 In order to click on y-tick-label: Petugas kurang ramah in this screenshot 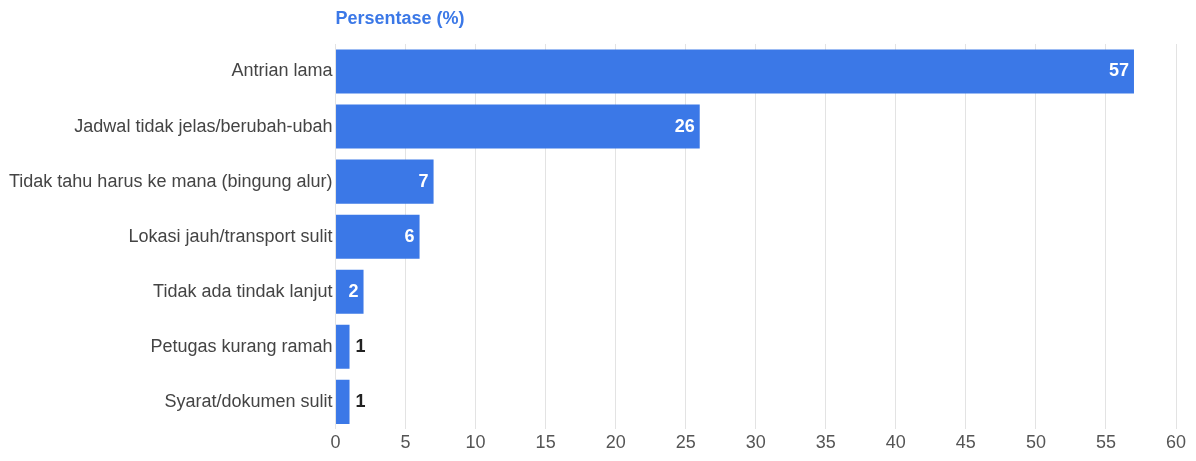, I will do `click(241, 345)`.